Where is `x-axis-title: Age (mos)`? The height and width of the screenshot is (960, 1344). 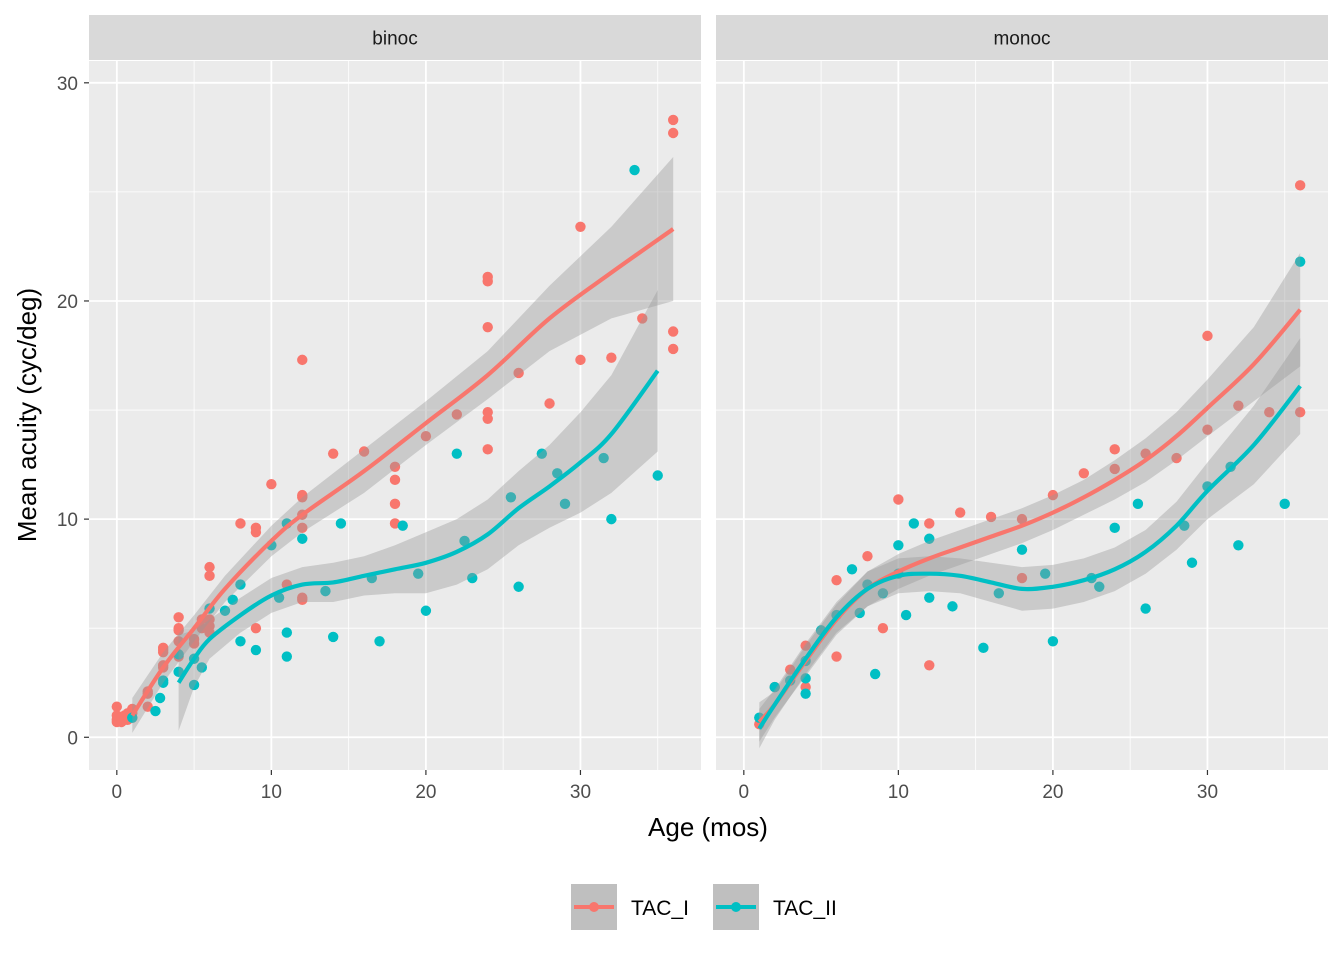 x-axis-title: Age (mos) is located at coordinates (708, 827).